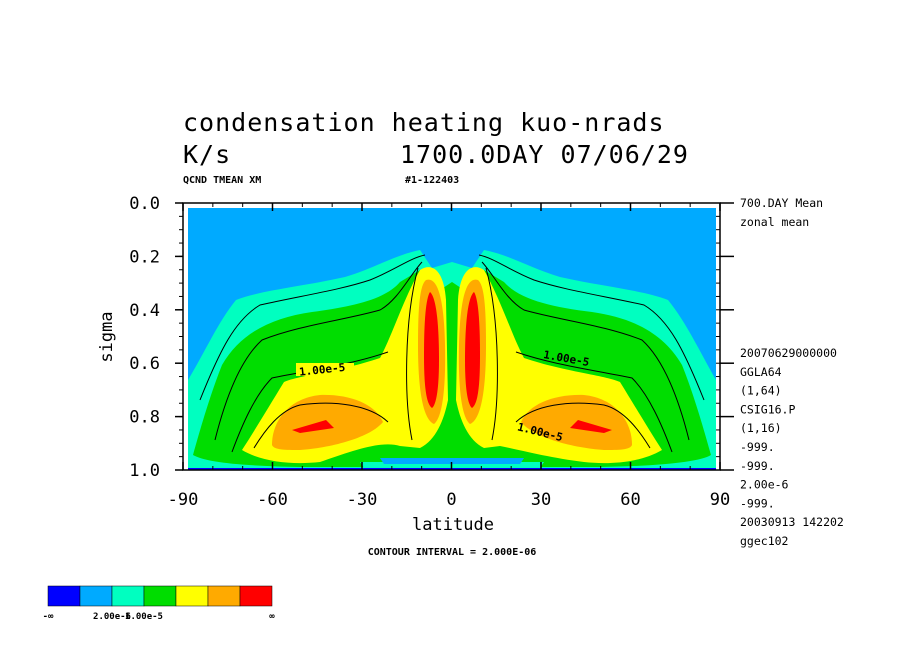  I want to click on y-tick-label: 0.4, so click(144, 311).